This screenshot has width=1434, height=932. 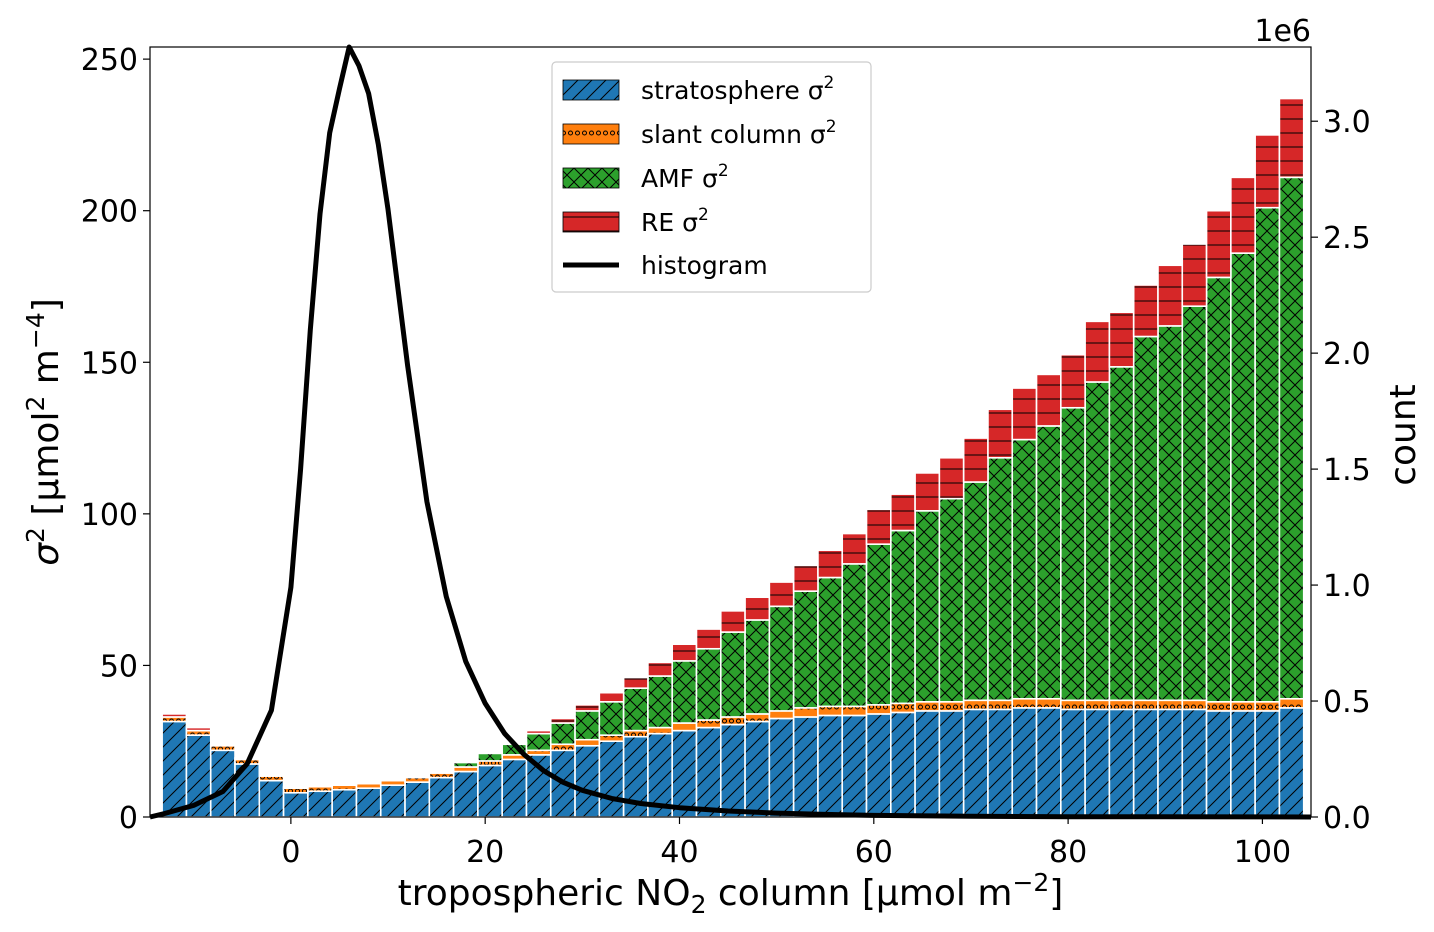 What do you see at coordinates (737, 89) in the screenshot?
I see `legend-label-stratosphere: stratosphere σ2` at bounding box center [737, 89].